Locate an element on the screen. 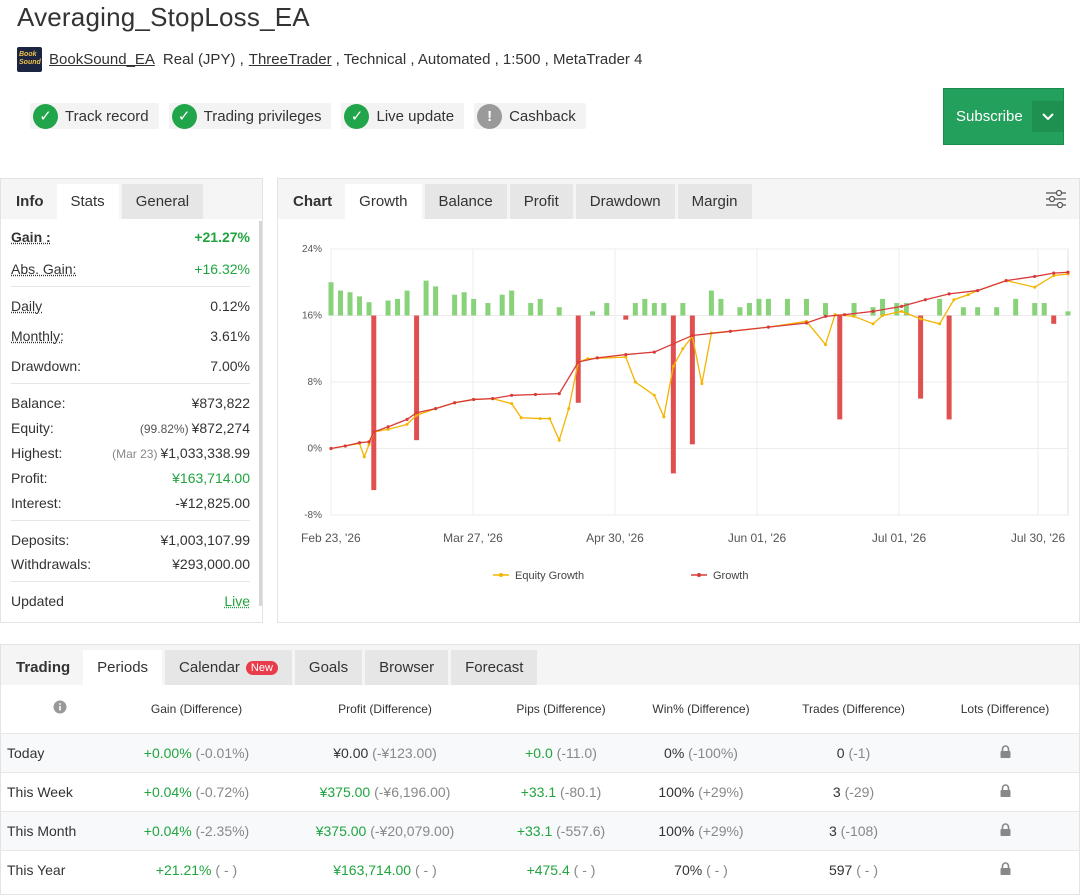 The width and height of the screenshot is (1080, 895). lock-icon is located at coordinates (1005, 830).